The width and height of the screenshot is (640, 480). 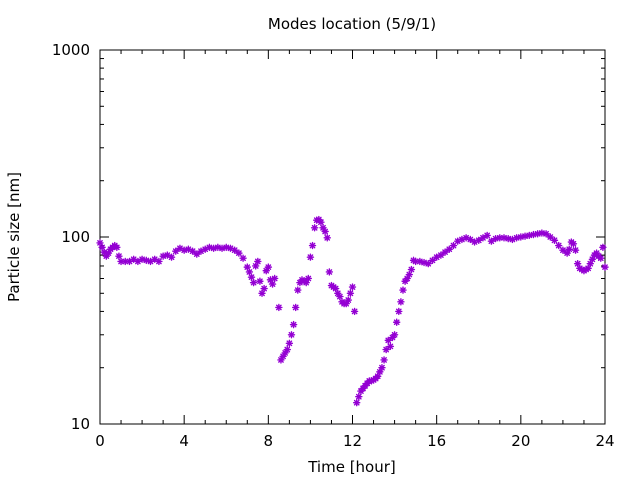 I want to click on x-tick-label: 12, so click(x=352, y=441).